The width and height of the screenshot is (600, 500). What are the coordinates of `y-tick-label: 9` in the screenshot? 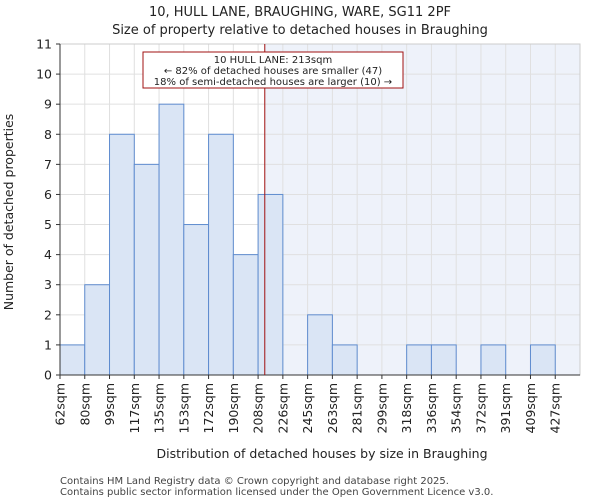 It's located at (48, 104).